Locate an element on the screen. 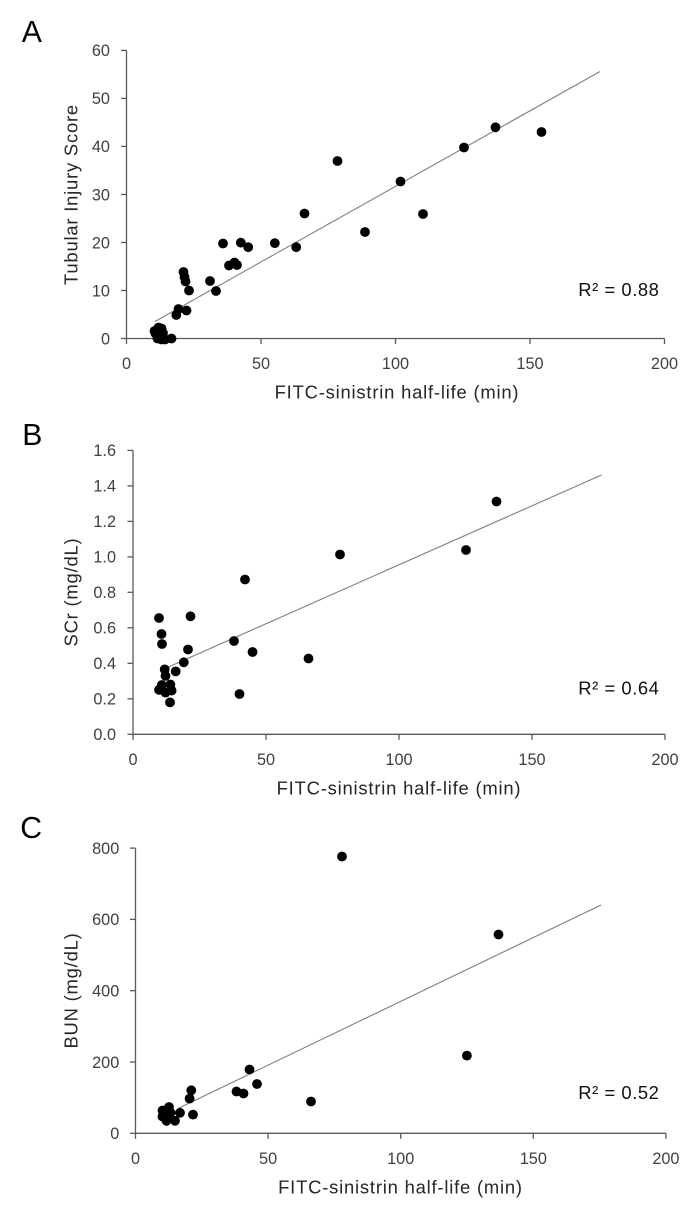  svg-text: 0.4 is located at coordinates (104, 664).